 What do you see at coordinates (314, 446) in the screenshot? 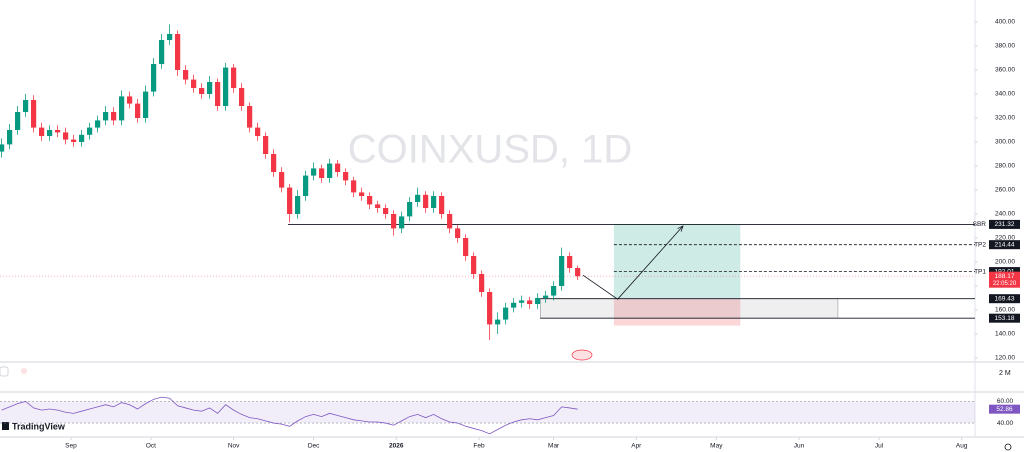
I see `x-tick-label: Dec` at bounding box center [314, 446].